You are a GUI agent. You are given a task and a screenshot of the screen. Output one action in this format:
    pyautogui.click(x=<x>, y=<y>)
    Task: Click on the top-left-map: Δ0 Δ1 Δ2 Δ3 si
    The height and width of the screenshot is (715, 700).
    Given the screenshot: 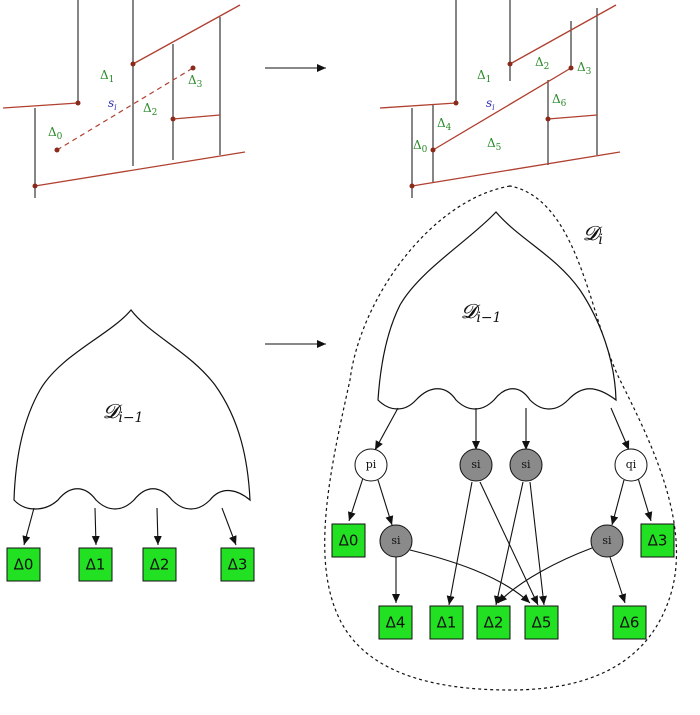 What is the action you would take?
    pyautogui.click(x=124, y=99)
    